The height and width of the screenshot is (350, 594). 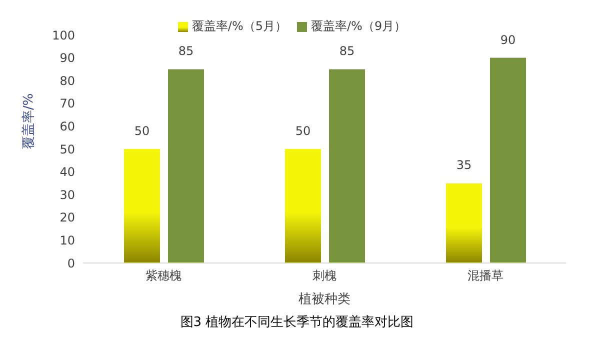 What do you see at coordinates (164, 275) in the screenshot?
I see `x-tick-label: 紫穗槐` at bounding box center [164, 275].